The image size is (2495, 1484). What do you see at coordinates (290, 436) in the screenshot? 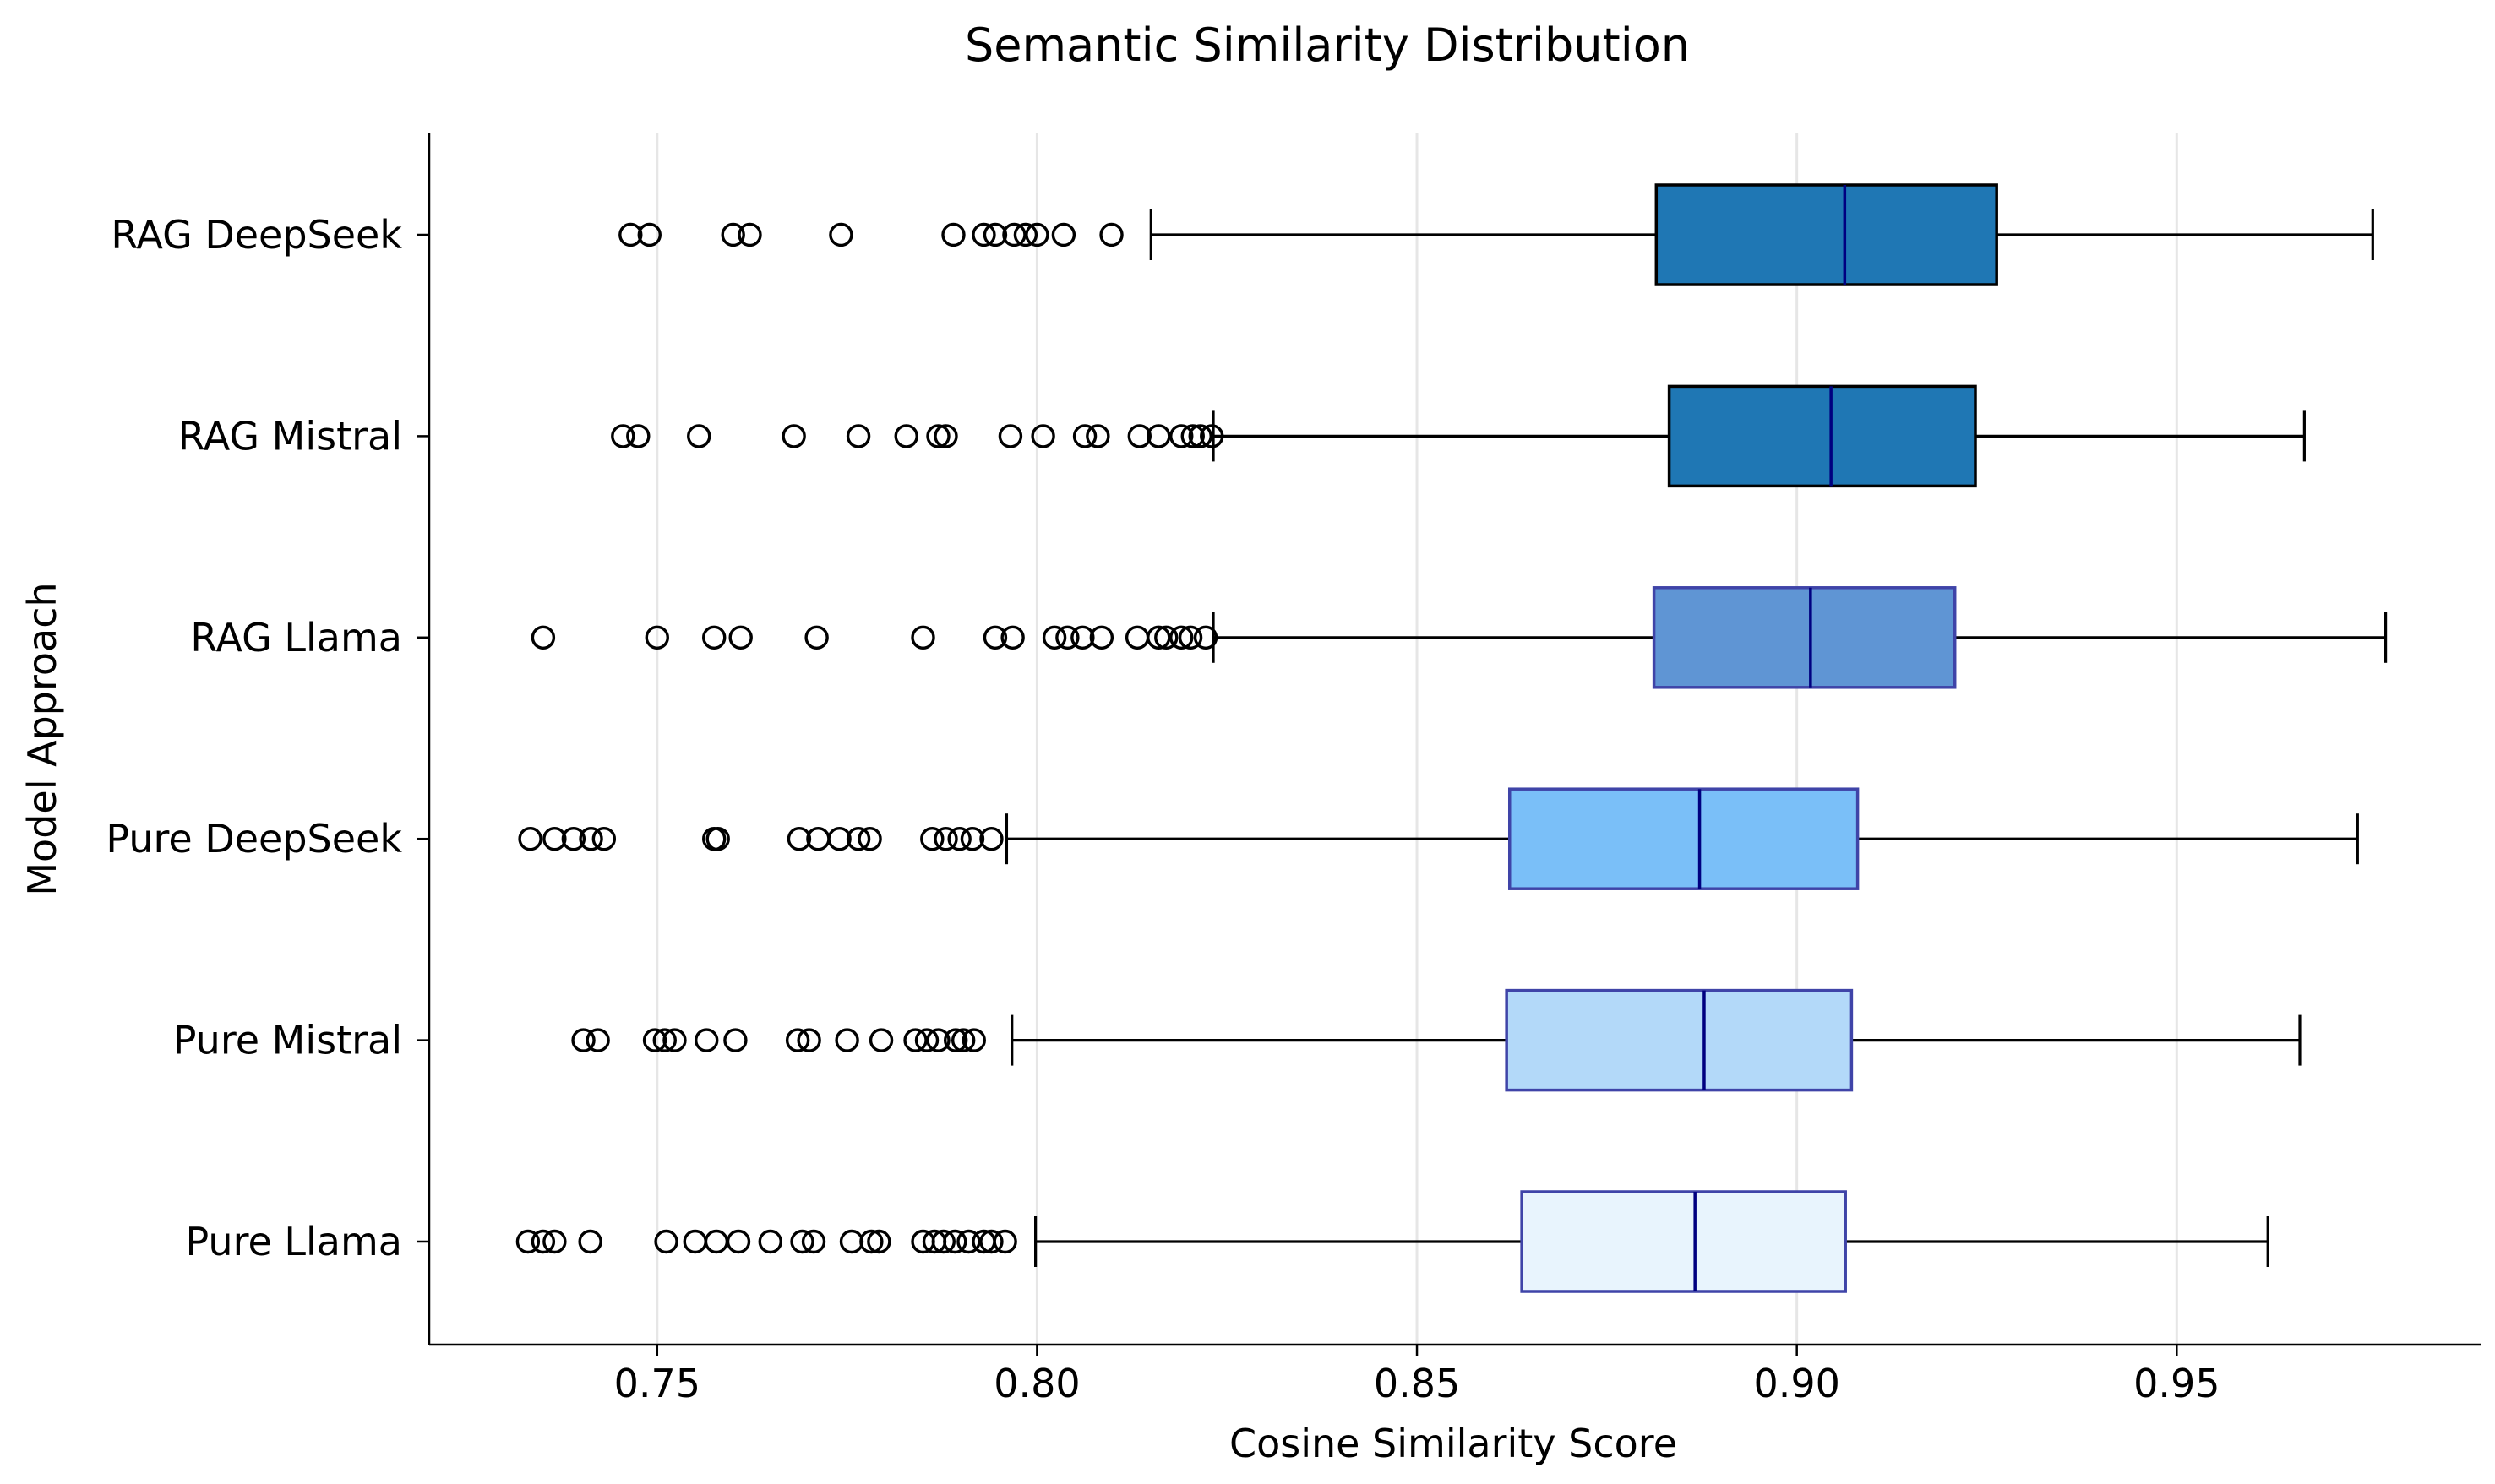
I see `y-tick-label: RAG Mistral` at bounding box center [290, 436].